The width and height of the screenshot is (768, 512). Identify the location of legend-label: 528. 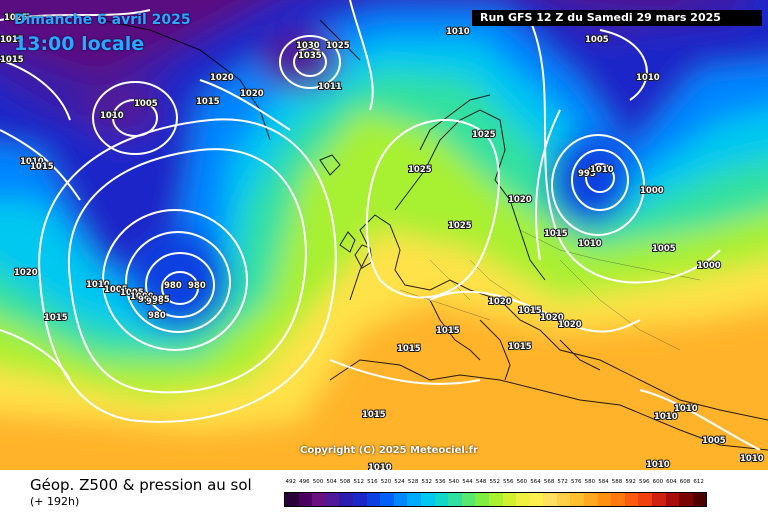
(413, 482).